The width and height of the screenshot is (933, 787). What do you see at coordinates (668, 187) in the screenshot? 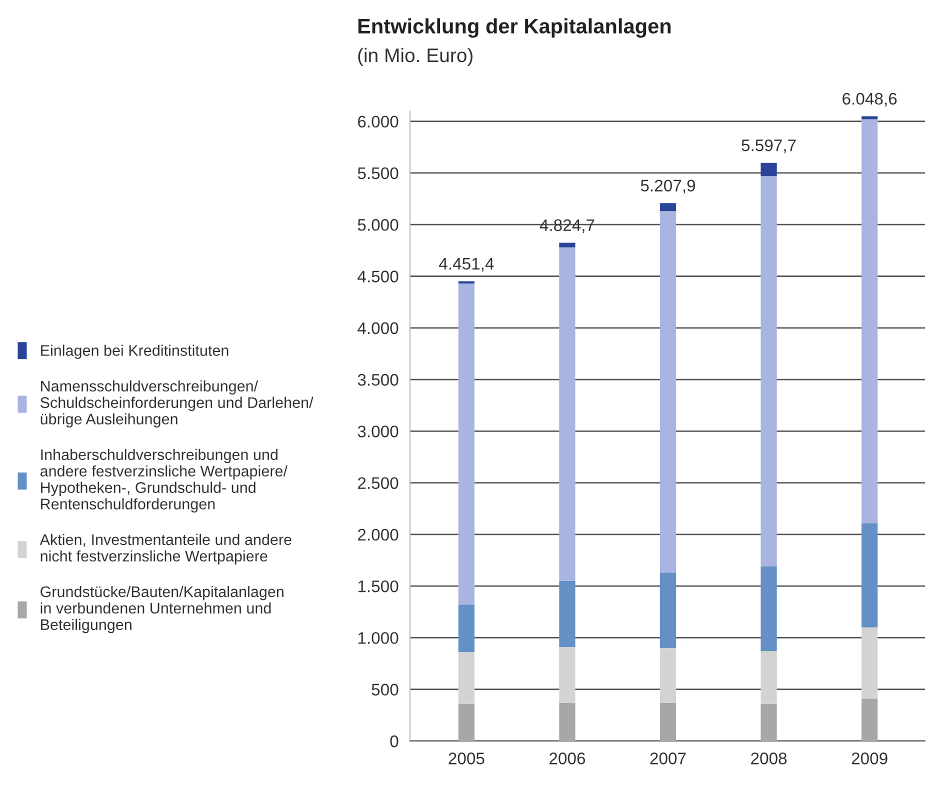
I see `total-label: 5.207,9` at bounding box center [668, 187].